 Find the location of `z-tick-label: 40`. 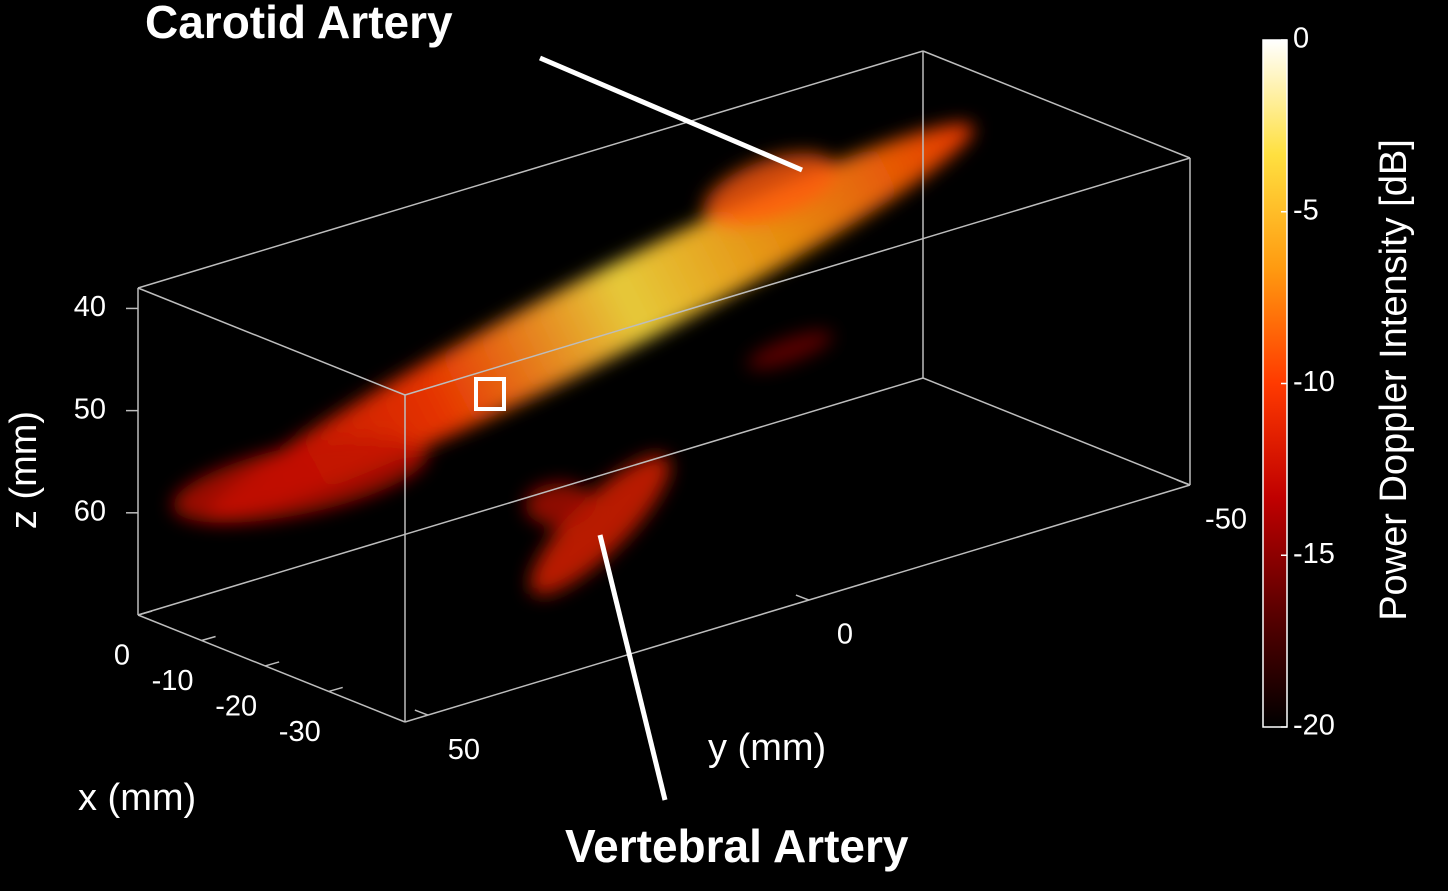

z-tick-label: 40 is located at coordinates (90, 307).